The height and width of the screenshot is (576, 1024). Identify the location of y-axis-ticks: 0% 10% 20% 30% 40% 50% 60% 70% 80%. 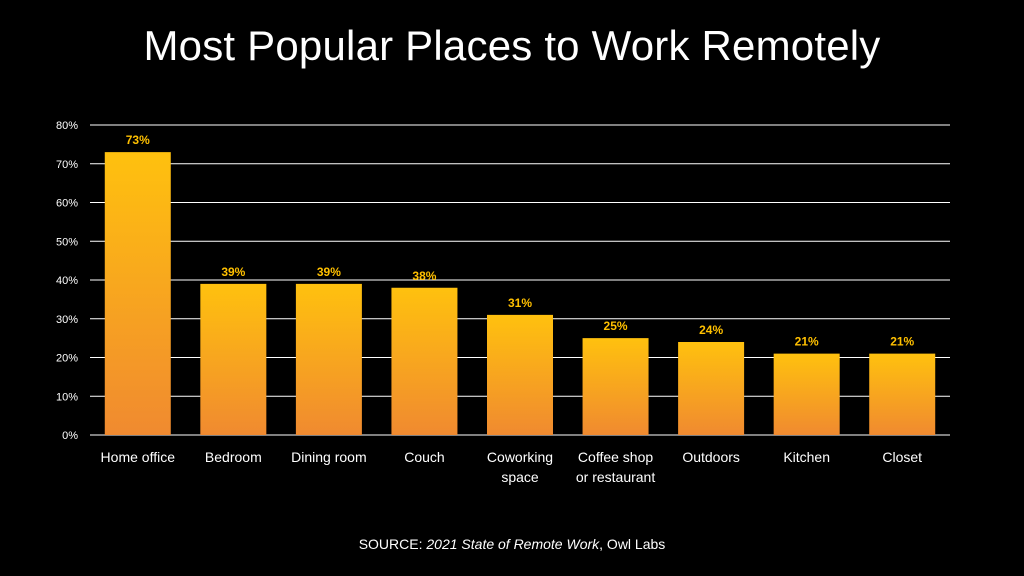
(67, 281).